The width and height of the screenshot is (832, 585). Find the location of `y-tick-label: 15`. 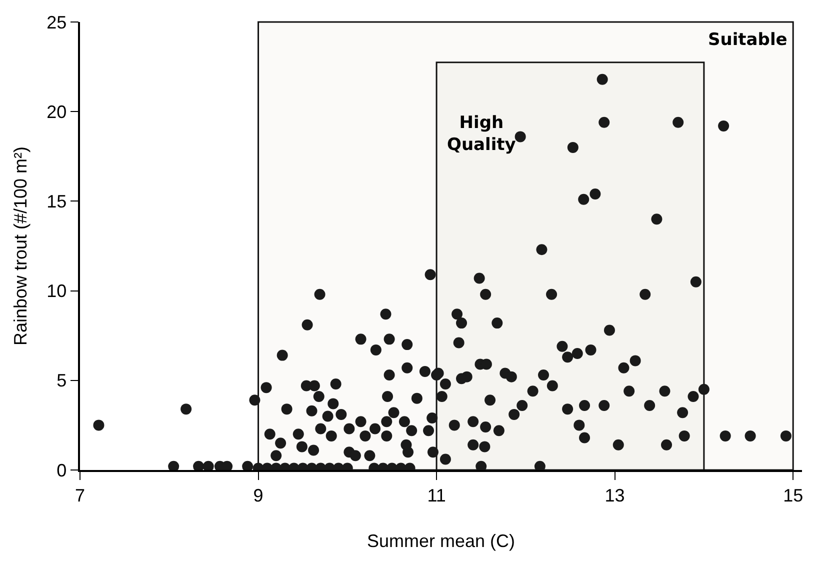

y-tick-label: 15 is located at coordinates (56, 202).